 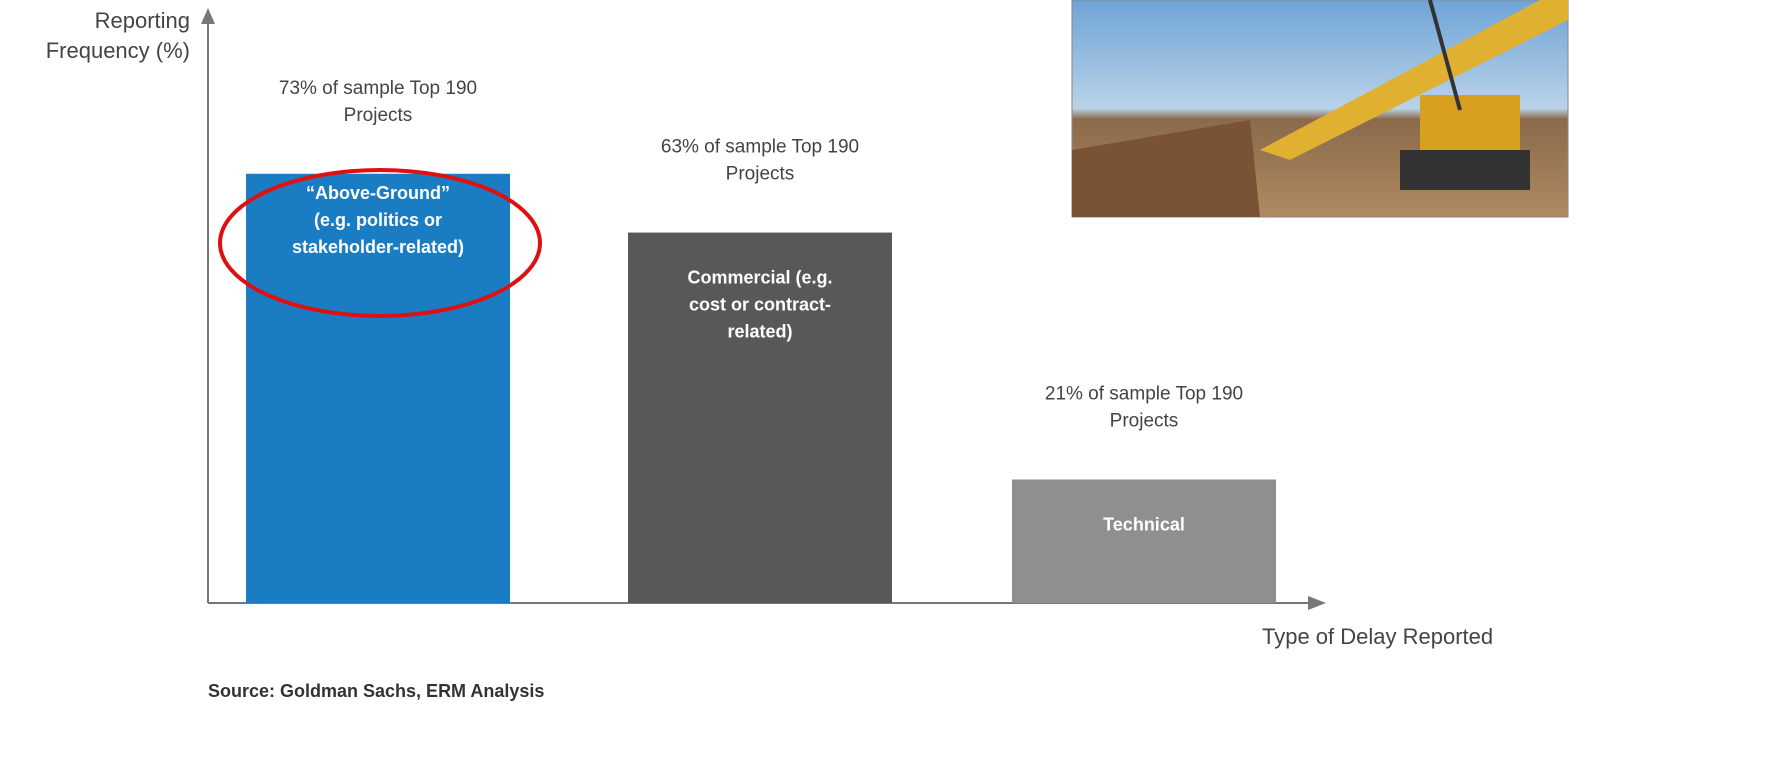 I want to click on source-note: Source: Goldman Sachs, ERM Analysis, so click(x=376, y=691).